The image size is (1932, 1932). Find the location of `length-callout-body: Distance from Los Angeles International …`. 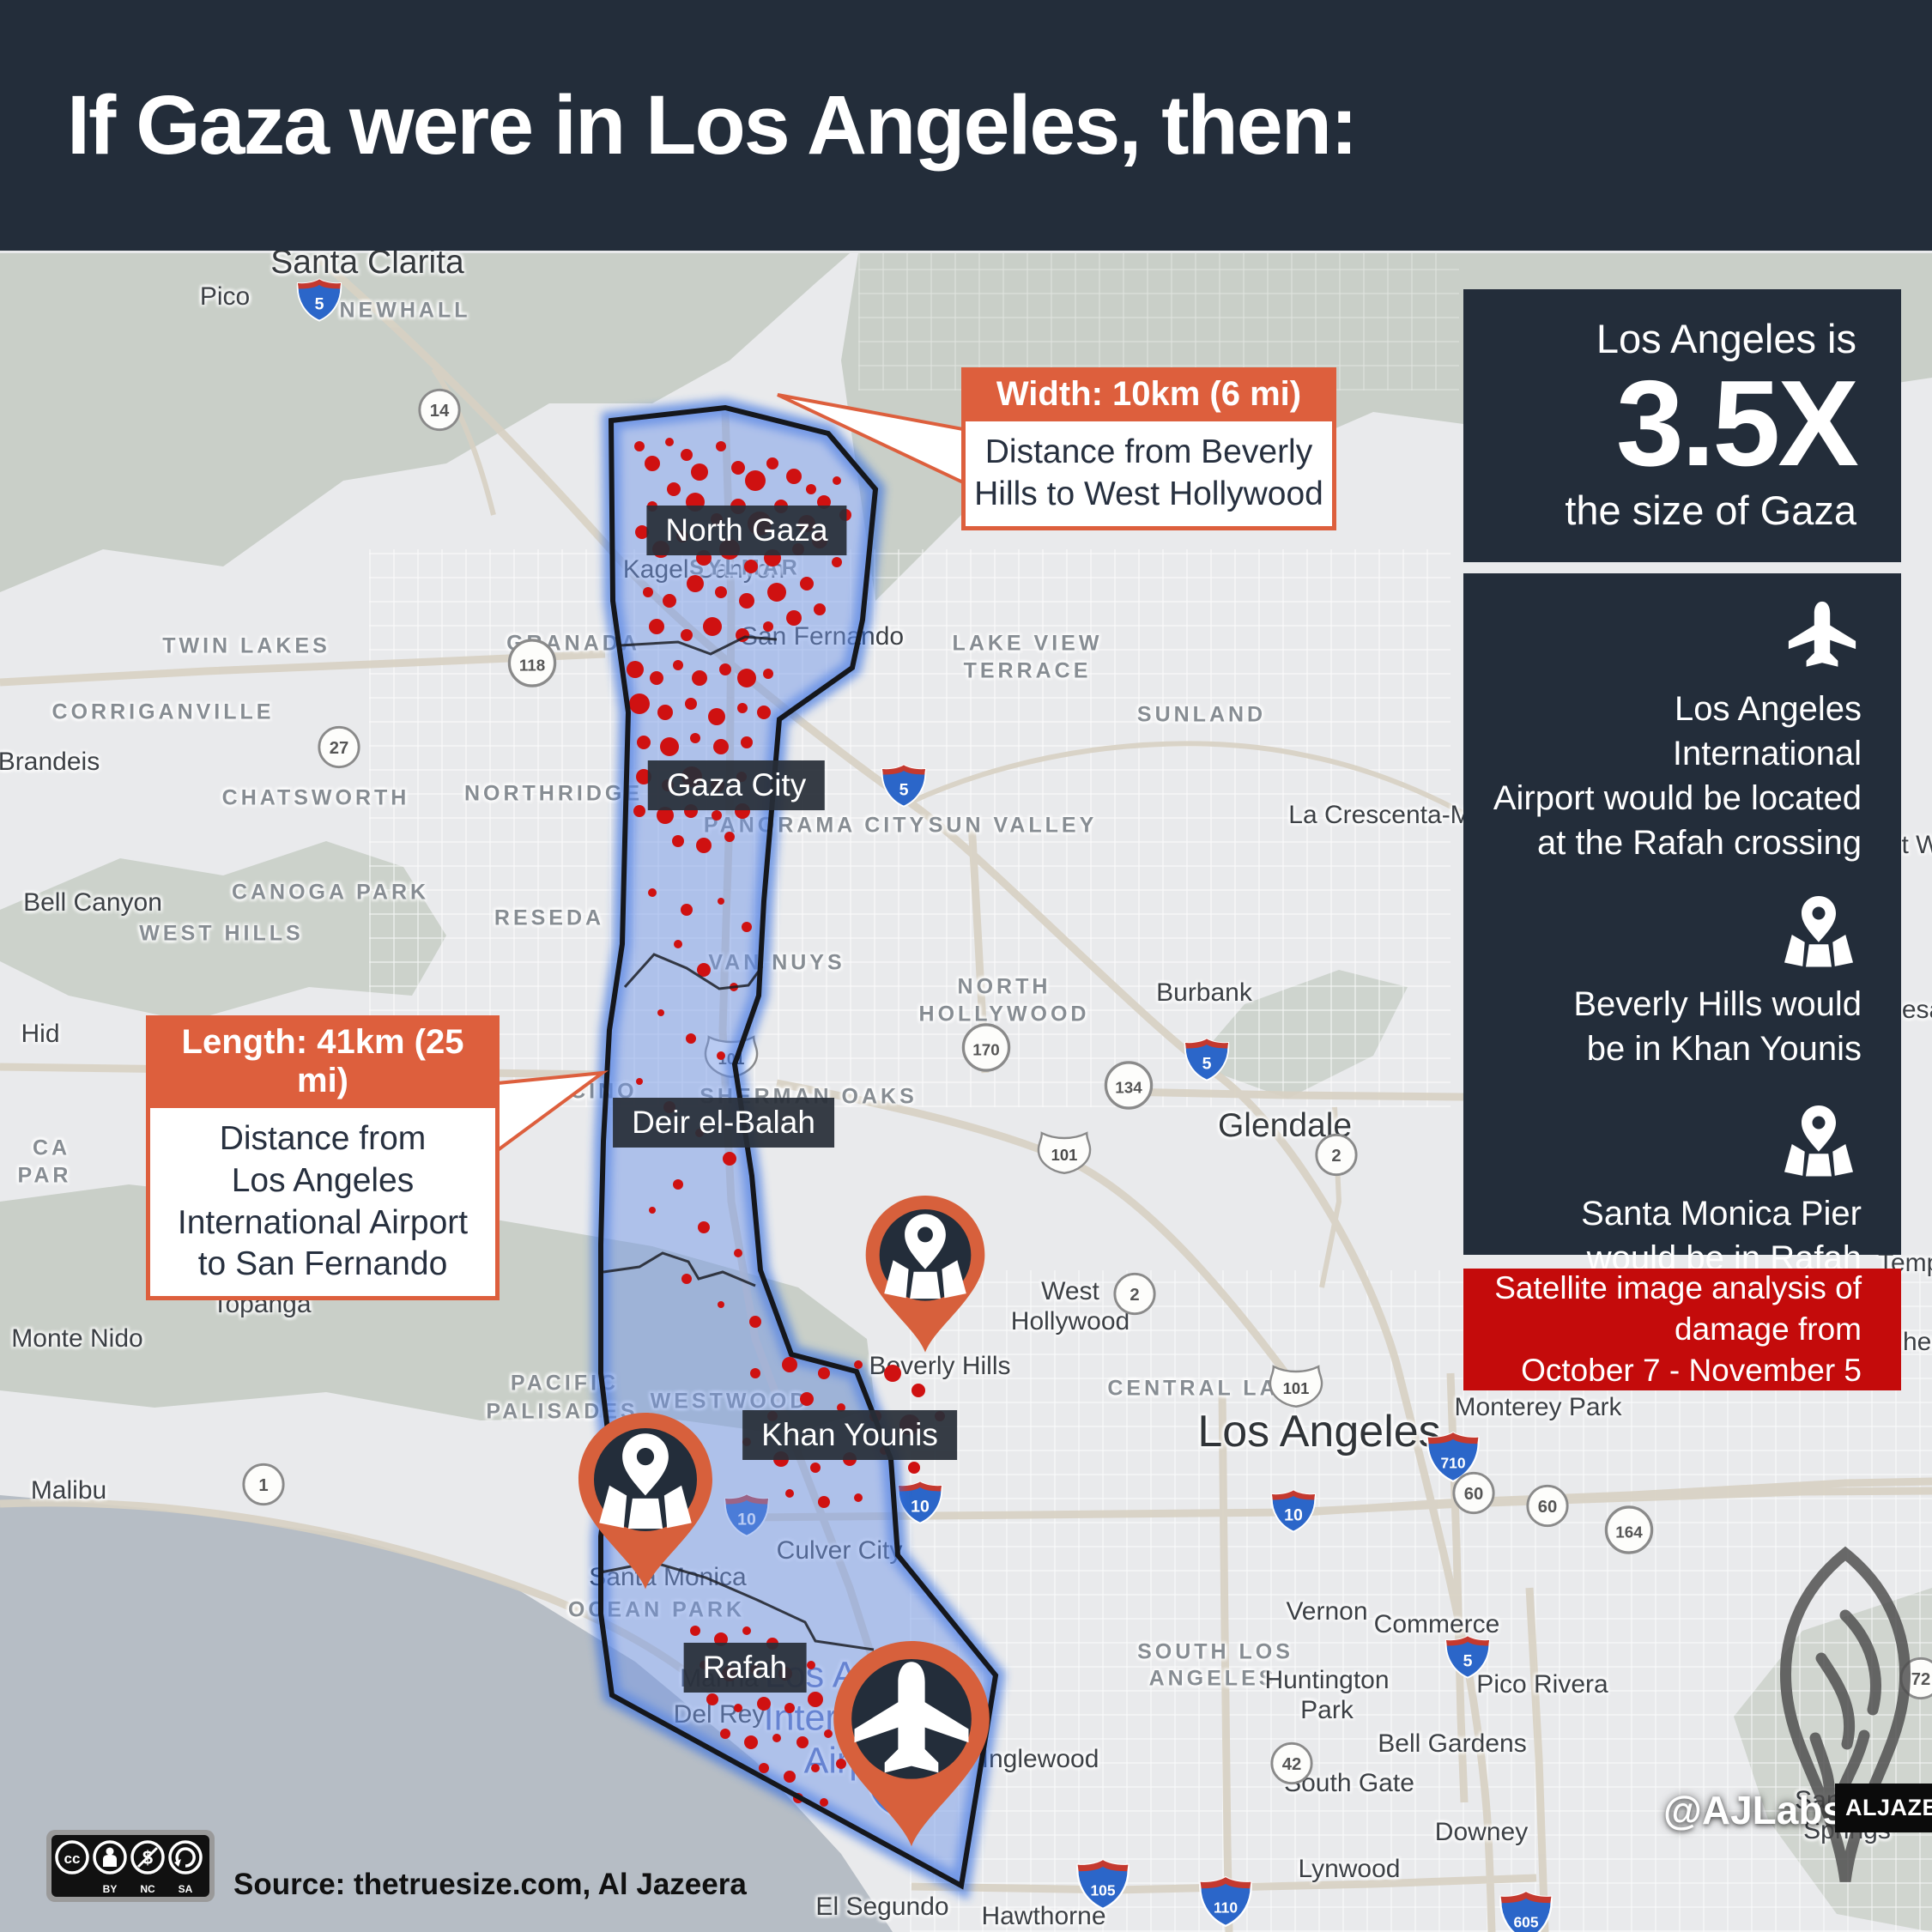

length-callout-body: Distance from Los Angeles International … is located at coordinates (323, 1204).